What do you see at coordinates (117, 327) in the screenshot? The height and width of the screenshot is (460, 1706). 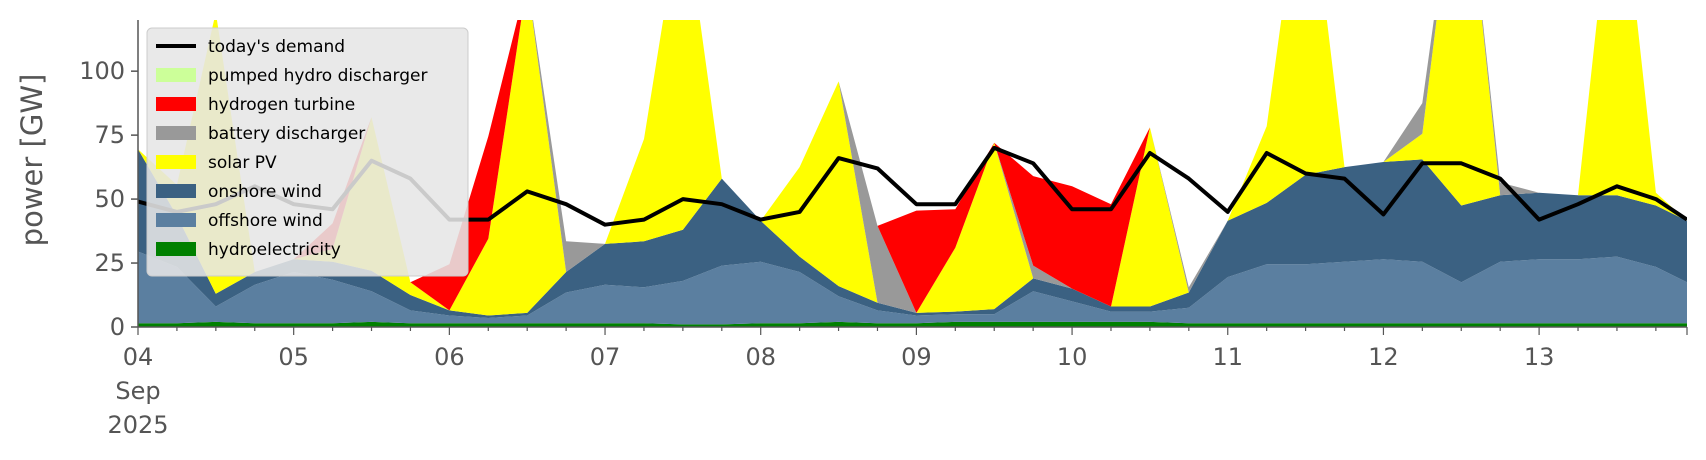 I see `y-tick-label: 0` at bounding box center [117, 327].